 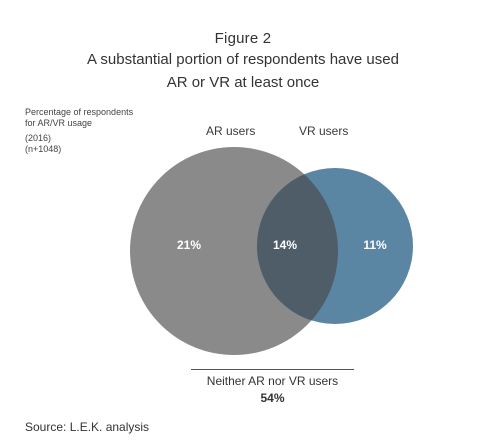 What do you see at coordinates (79, 112) in the screenshot?
I see `note-line-1: Percentage of respondents` at bounding box center [79, 112].